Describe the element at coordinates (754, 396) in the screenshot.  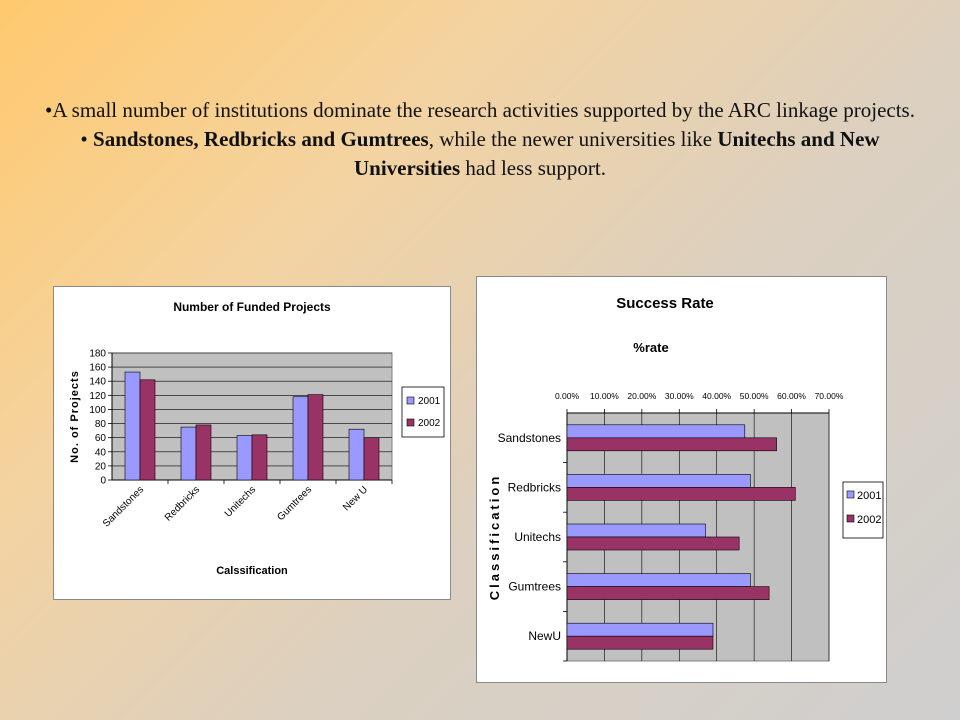
I see `chart2-x-tick-label: 50.00%` at that location.